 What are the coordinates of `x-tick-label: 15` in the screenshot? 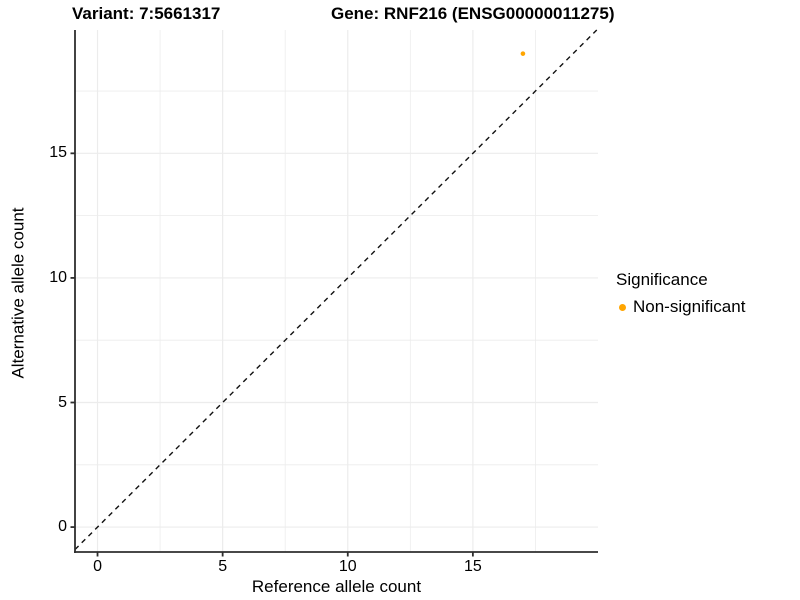 It's located at (472, 566).